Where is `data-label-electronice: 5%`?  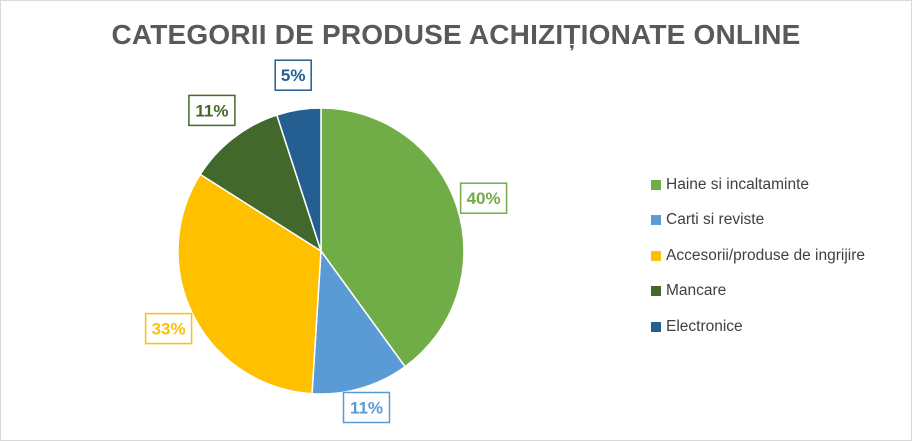 data-label-electronice: 5% is located at coordinates (293, 75).